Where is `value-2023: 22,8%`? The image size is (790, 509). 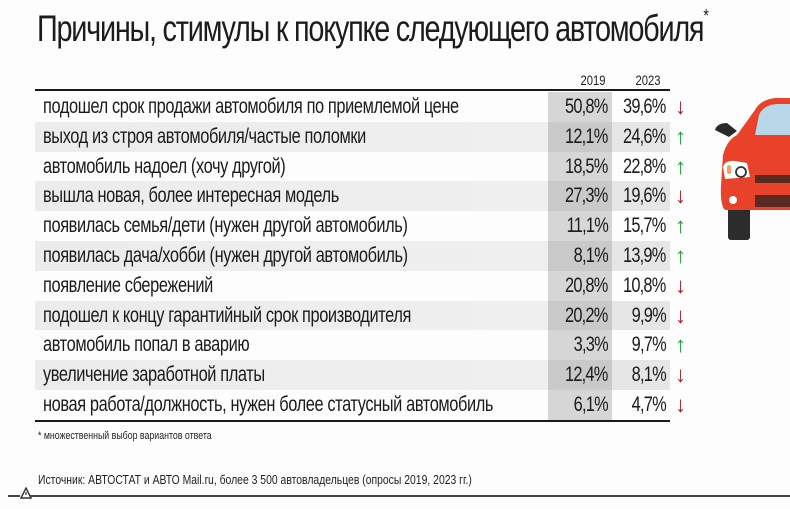 value-2023: 22,8% is located at coordinates (644, 166).